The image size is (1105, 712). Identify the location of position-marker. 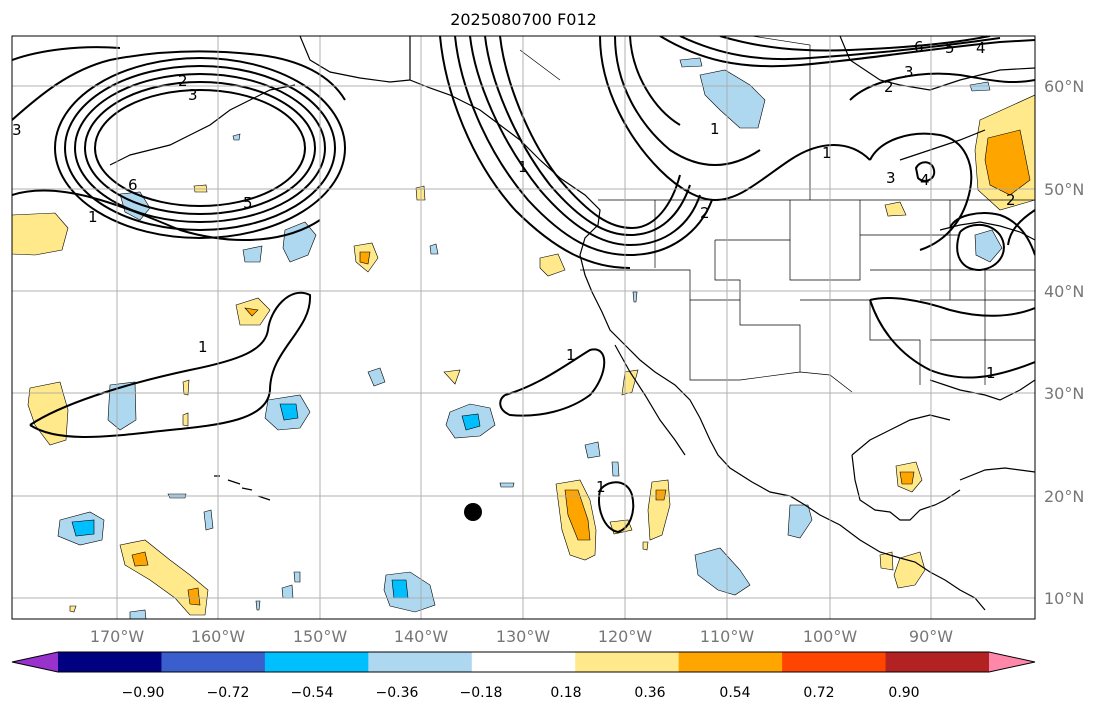
(473, 512).